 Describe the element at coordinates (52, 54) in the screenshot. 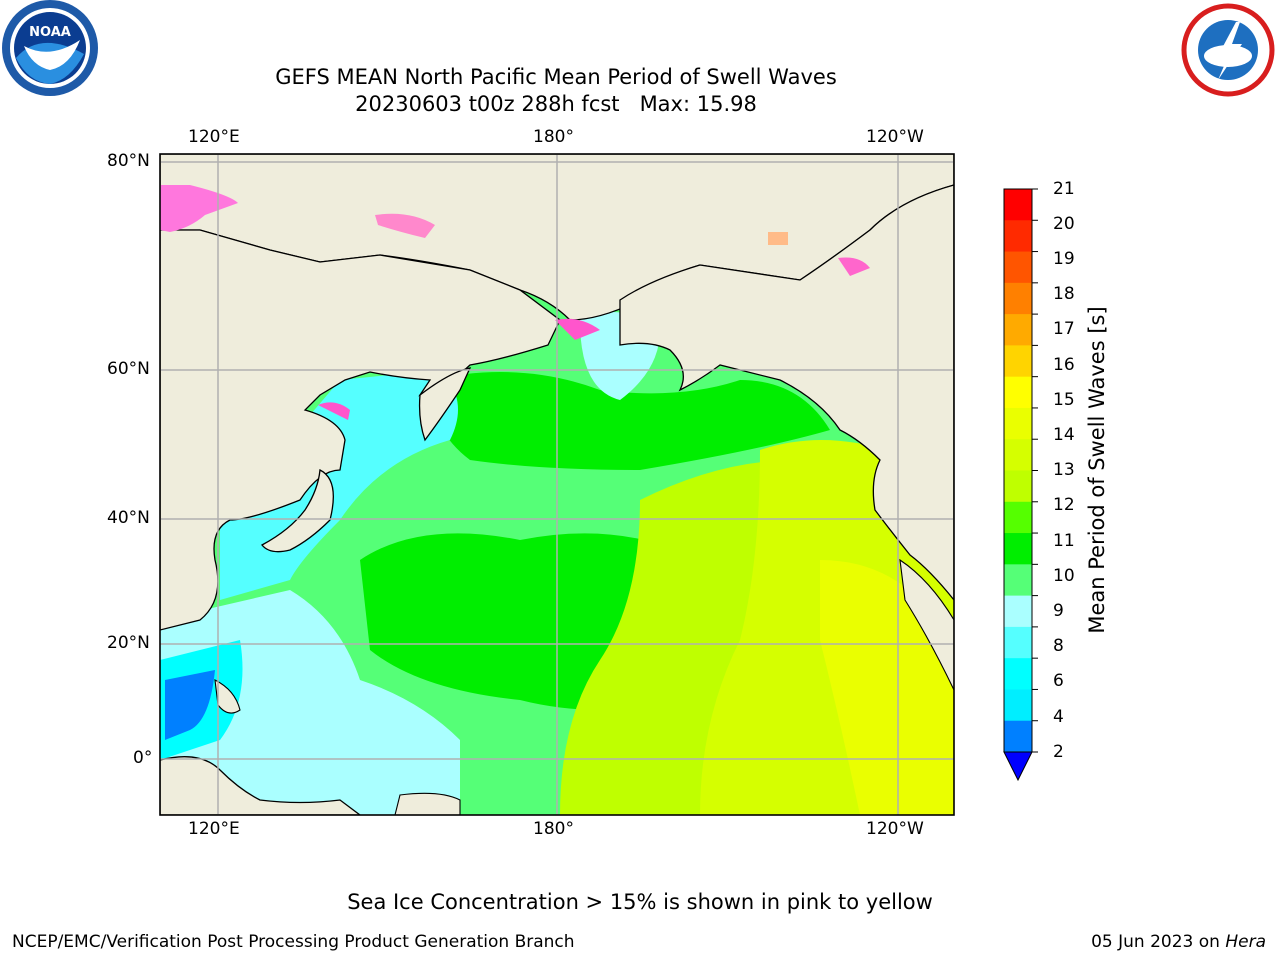

I see `noaa-logo: NOAA` at that location.